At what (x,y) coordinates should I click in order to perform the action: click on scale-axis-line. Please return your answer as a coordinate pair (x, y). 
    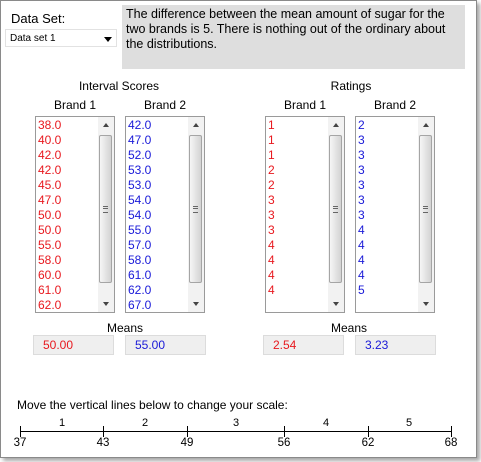
    Looking at the image, I should click on (235, 431).